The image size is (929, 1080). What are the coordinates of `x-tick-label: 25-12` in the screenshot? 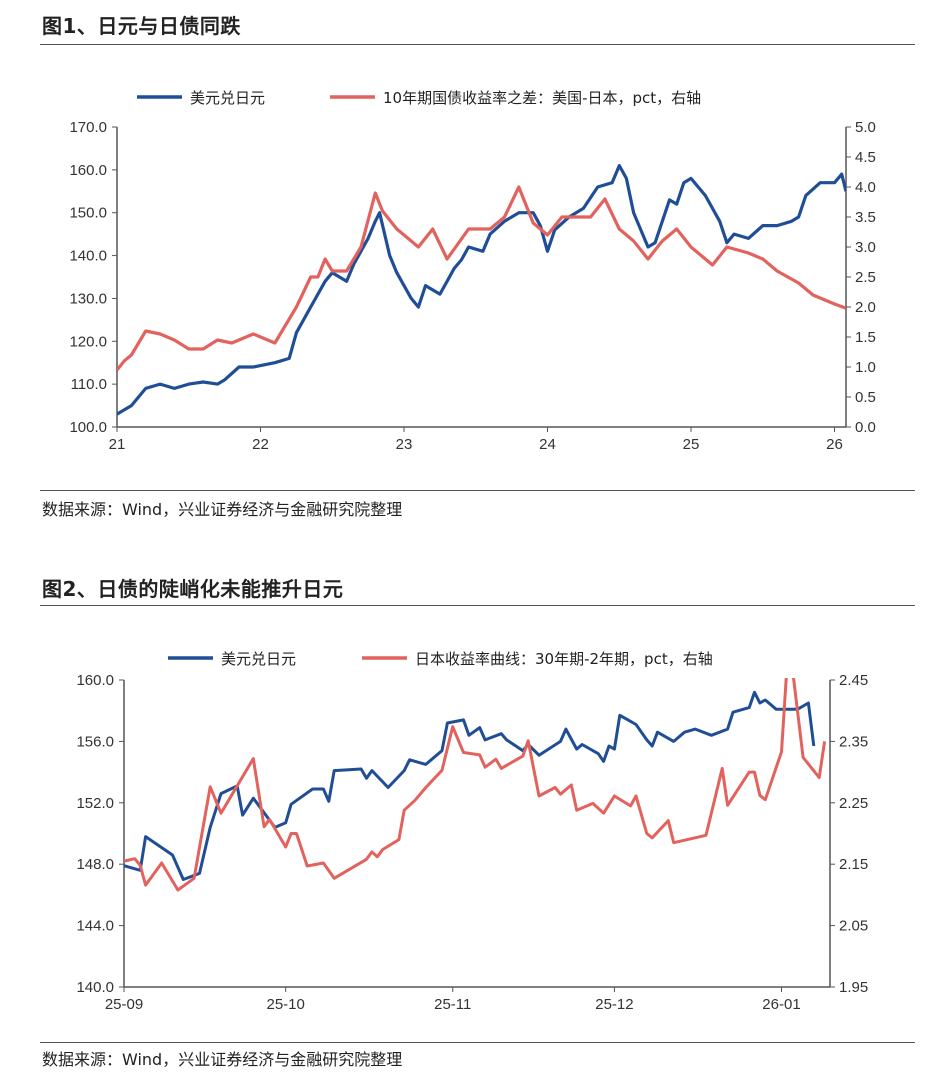 It's located at (614, 1004).